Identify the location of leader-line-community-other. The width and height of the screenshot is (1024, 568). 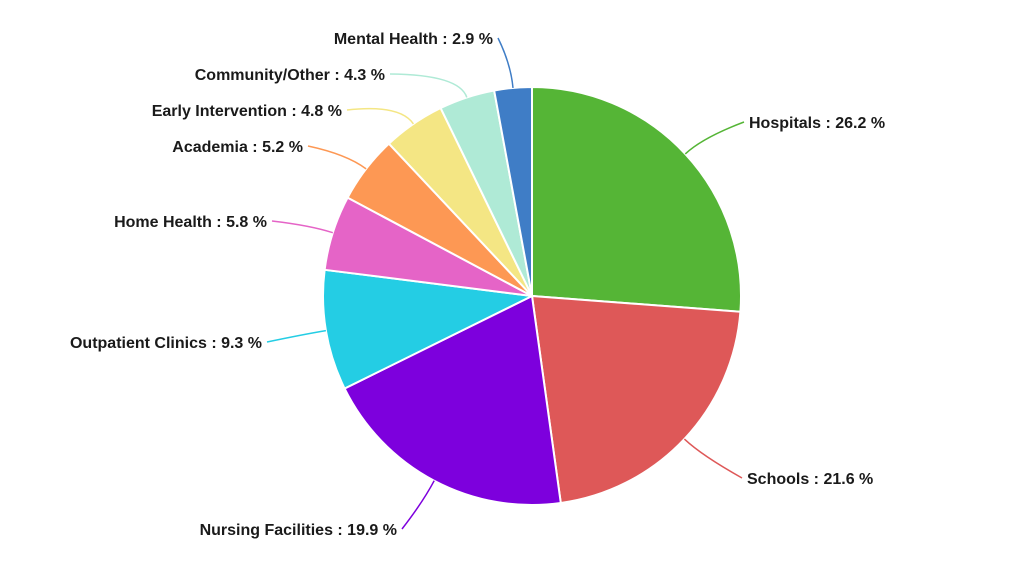
(428, 85).